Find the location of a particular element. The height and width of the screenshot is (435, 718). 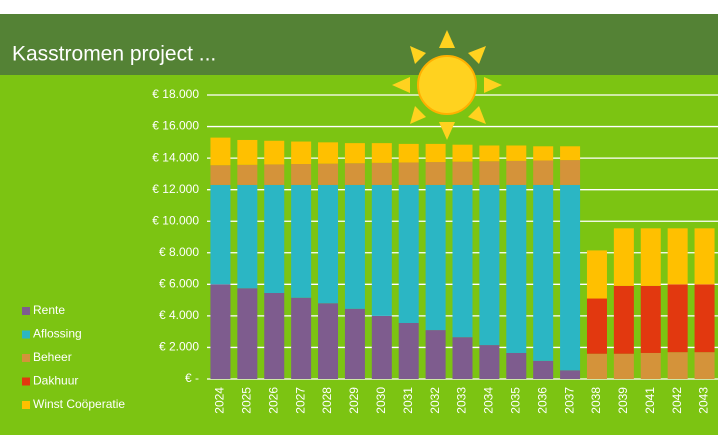

y-tick-label: € 18.000 is located at coordinates (175, 94).